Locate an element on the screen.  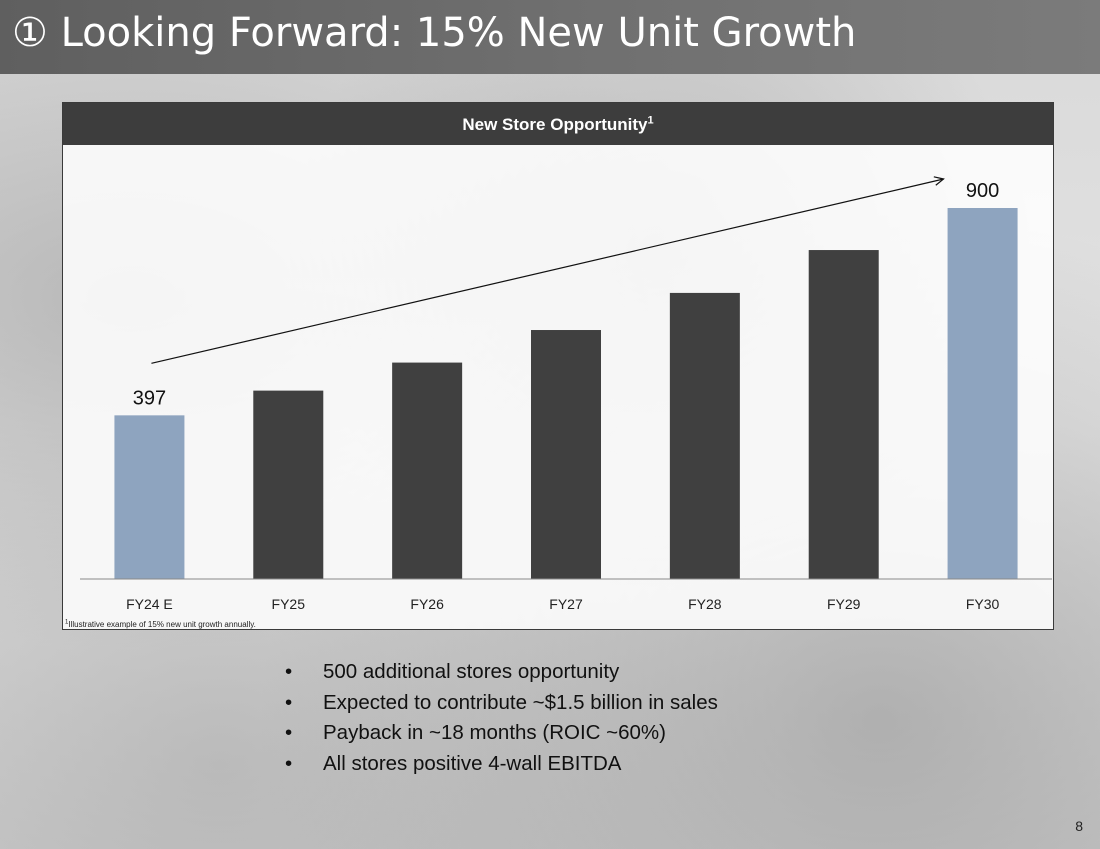
bullet-text: Payback in ~18 months (ROIC ~60%) is located at coordinates (494, 732).